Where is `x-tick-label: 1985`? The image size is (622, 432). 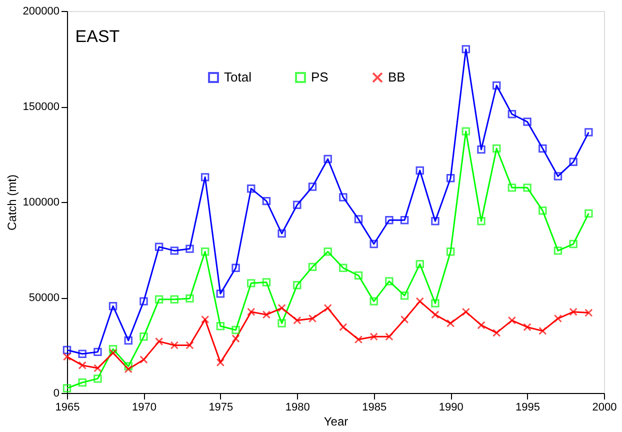 x-tick-label: 1985 is located at coordinates (374, 408).